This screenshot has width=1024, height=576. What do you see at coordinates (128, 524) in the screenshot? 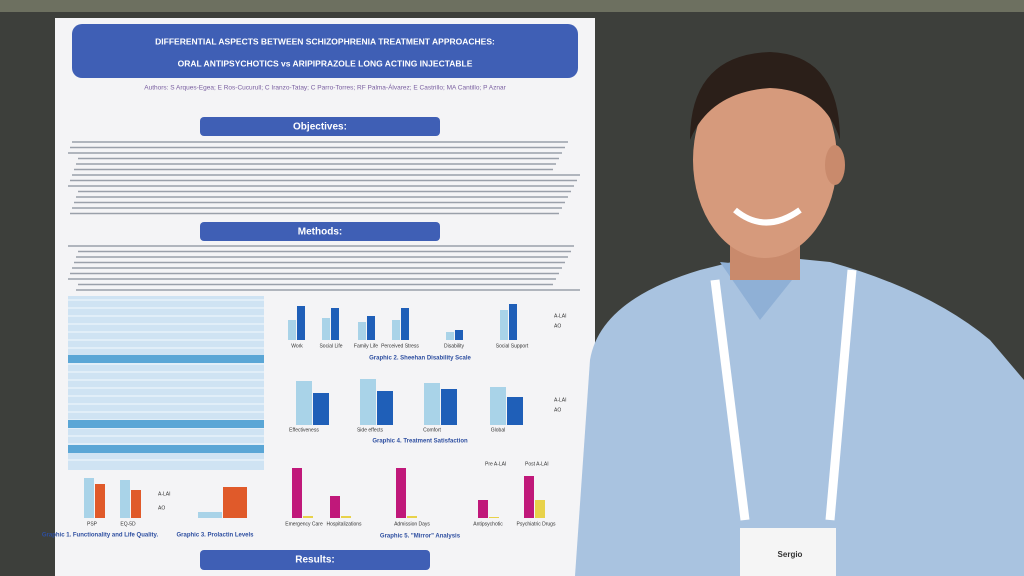
I see `chart-label: EQ-5D` at bounding box center [128, 524].